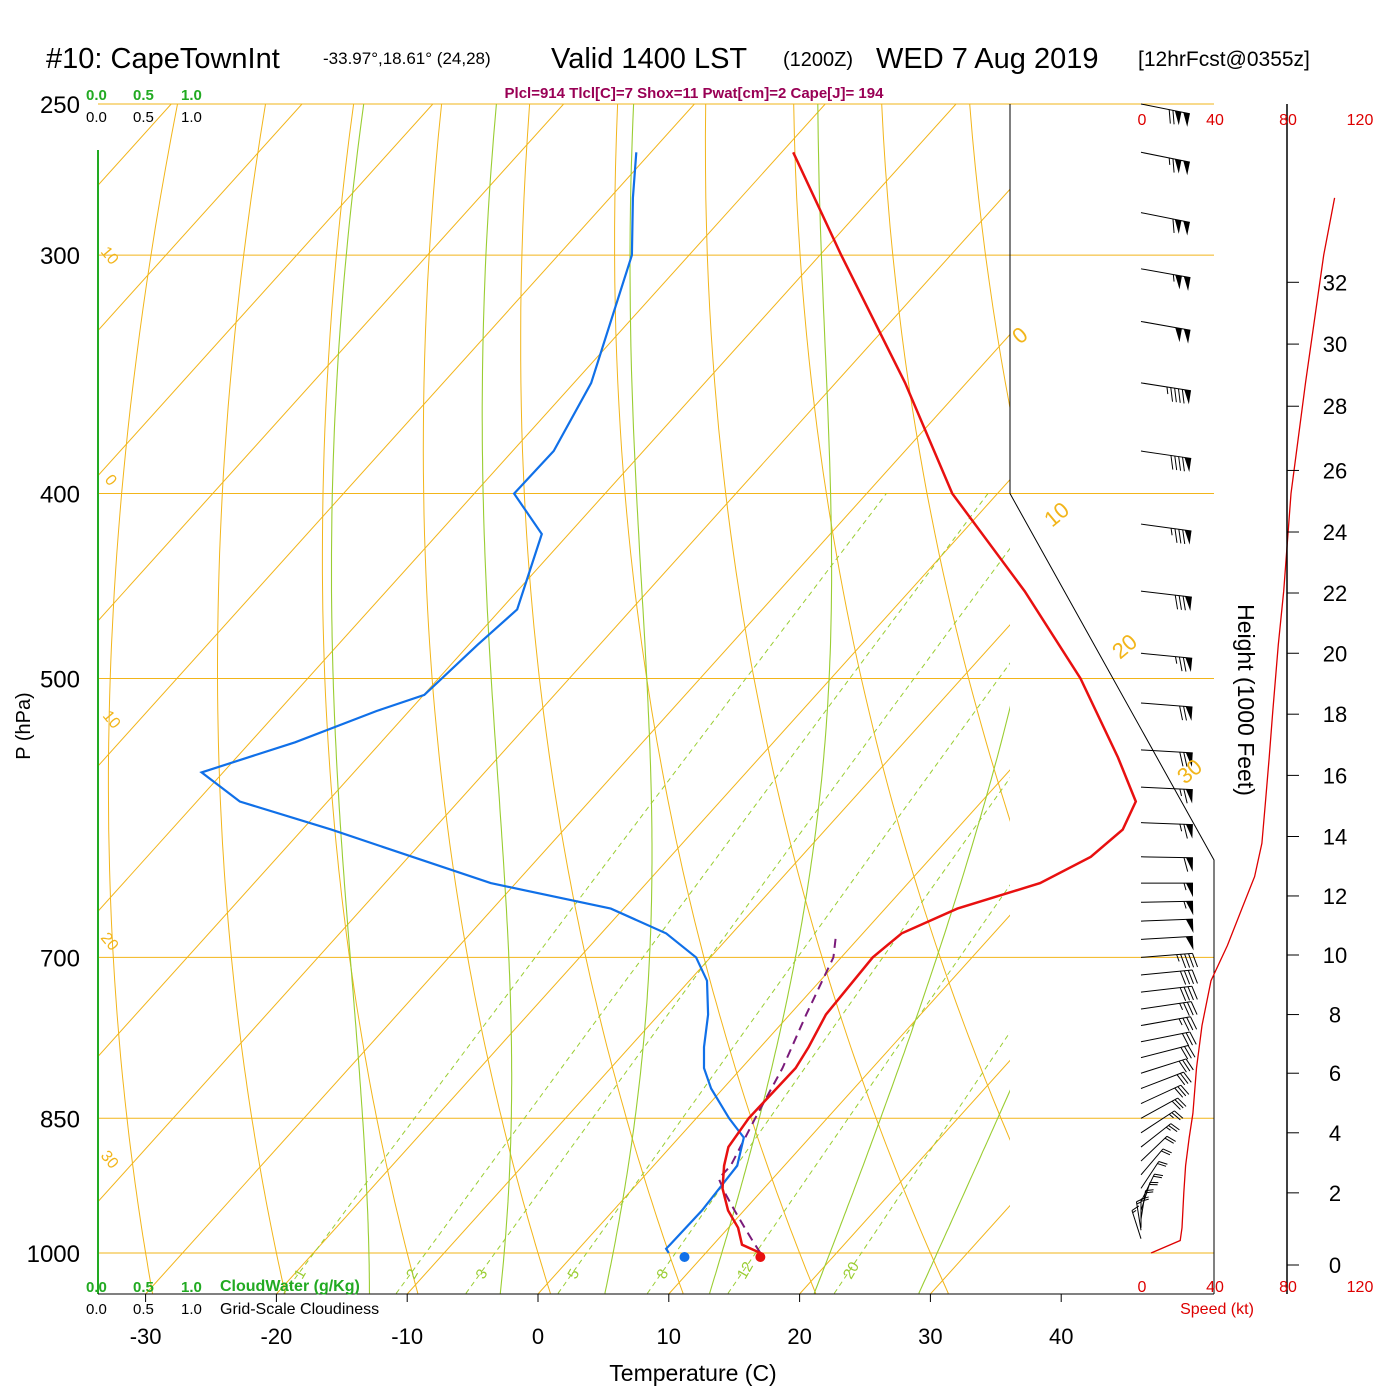 The height and width of the screenshot is (1400, 1400). Describe the element at coordinates (191, 117) in the screenshot. I see `cloud-top-black-2: 1.0` at that location.